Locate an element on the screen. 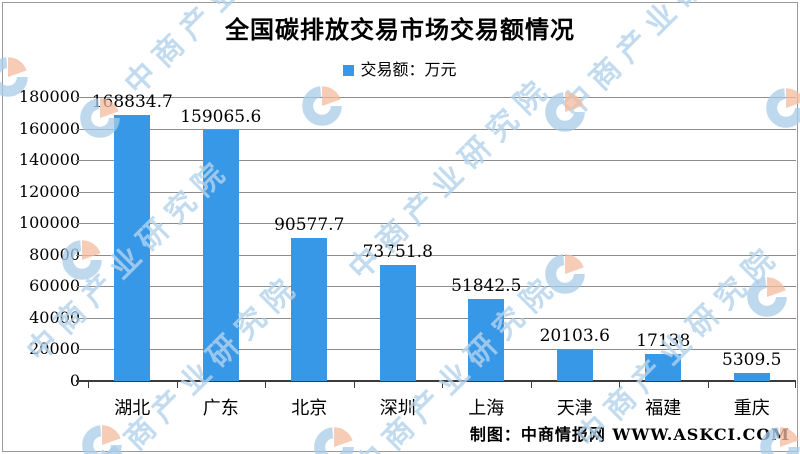 The width and height of the screenshot is (800, 454). bar-column: 5309.5 重庆 is located at coordinates (752, 258).